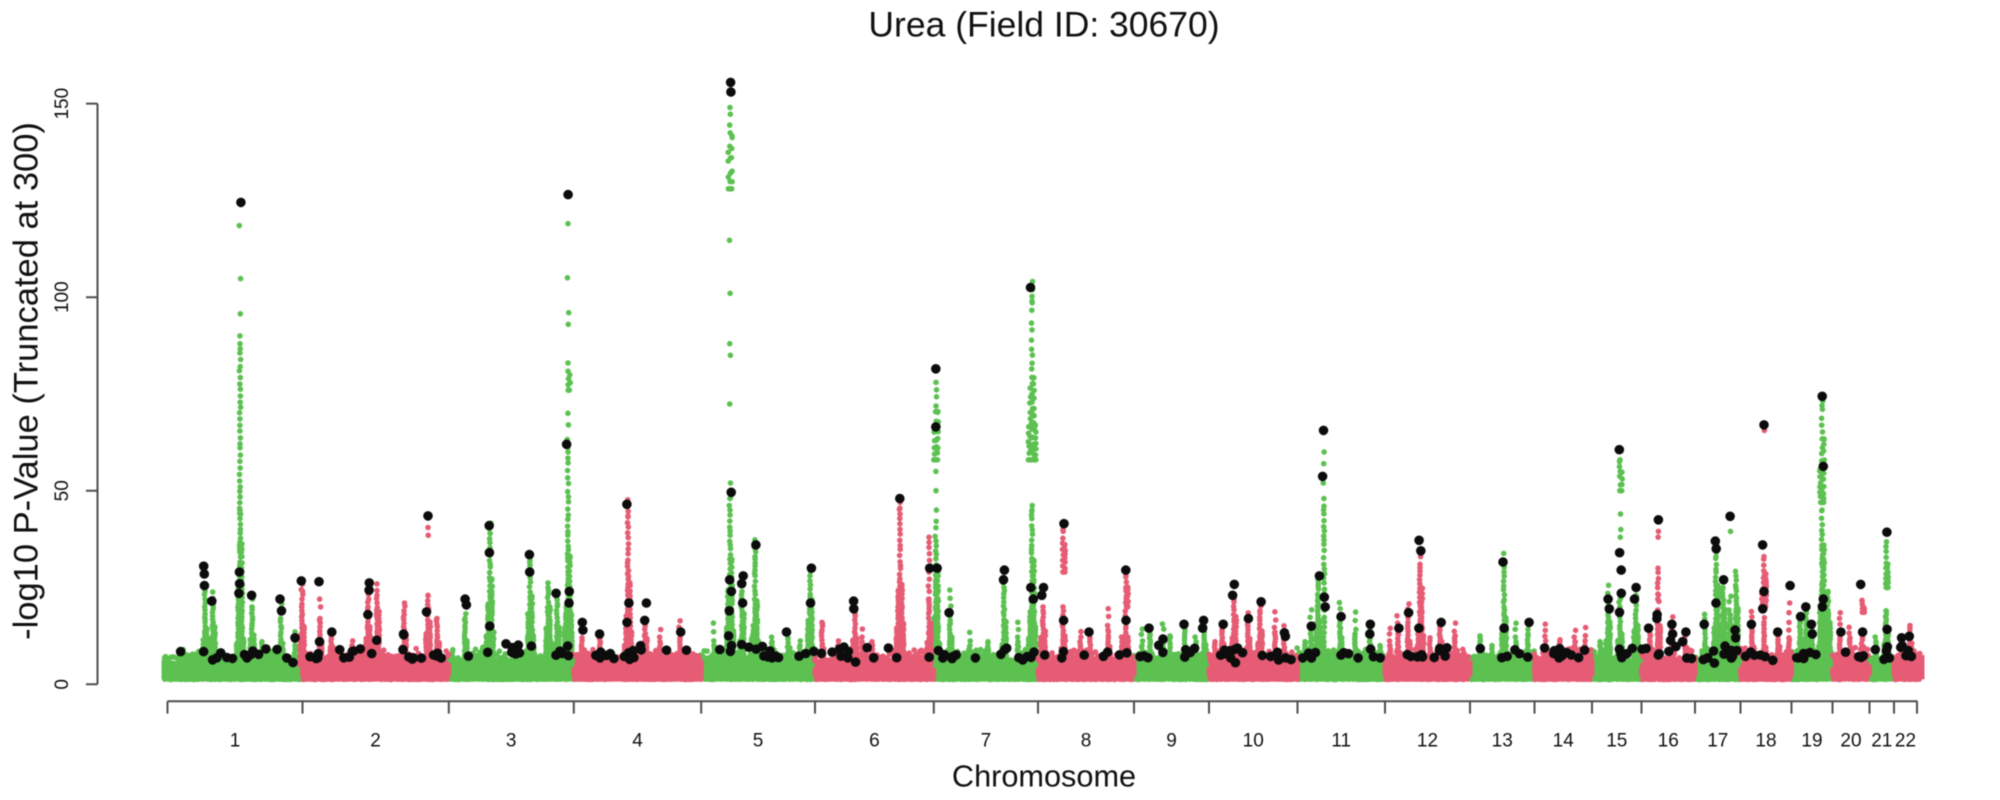 This screenshot has height=800, width=2000. What do you see at coordinates (1044, 776) in the screenshot?
I see `svg-text: Chromosome` at bounding box center [1044, 776].